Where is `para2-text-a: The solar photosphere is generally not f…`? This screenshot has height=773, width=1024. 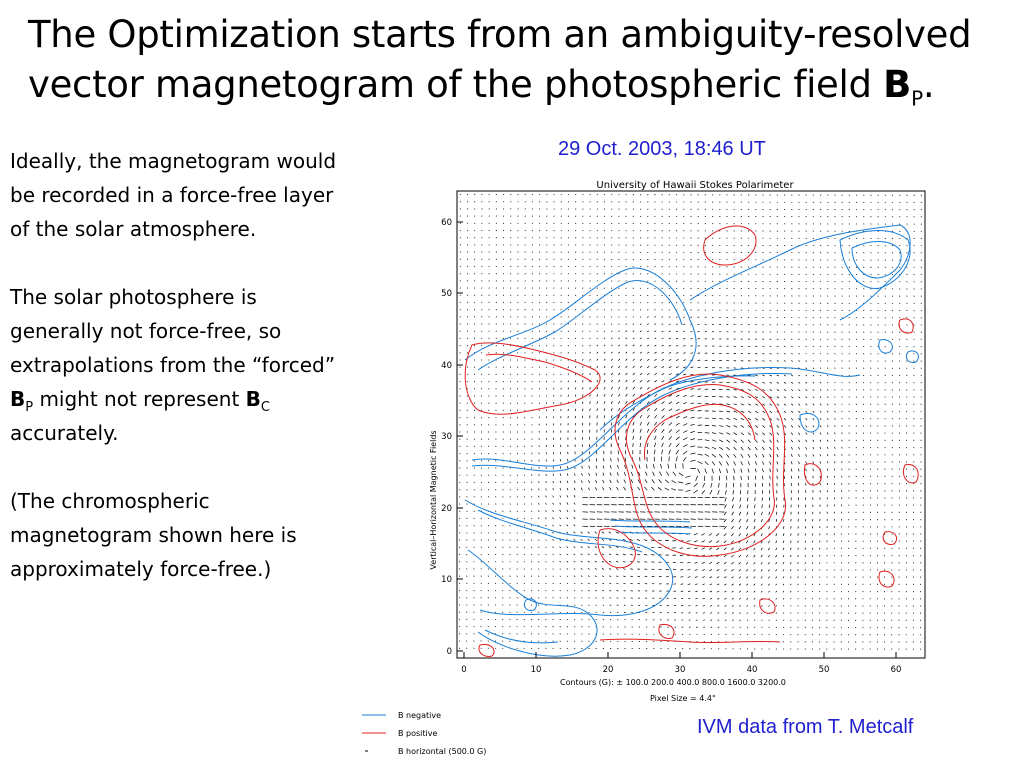 para2-text-a: The solar photosphere is generally not f… is located at coordinates (173, 331).